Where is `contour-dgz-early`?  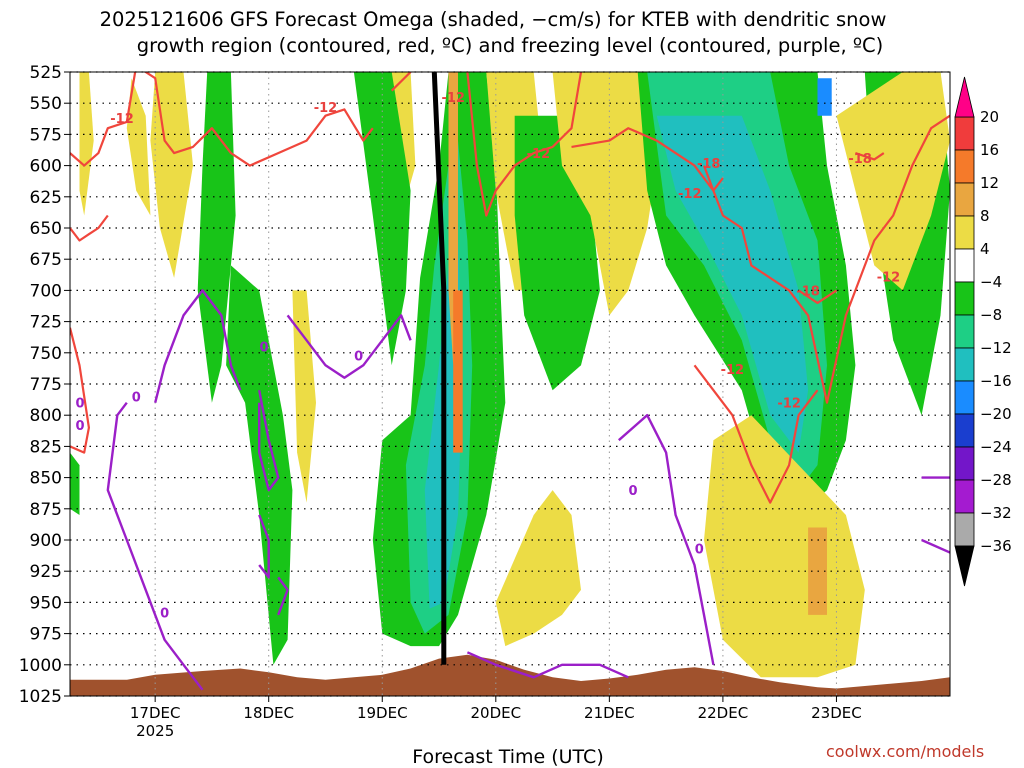
contour-dgz-early is located at coordinates (222, 119).